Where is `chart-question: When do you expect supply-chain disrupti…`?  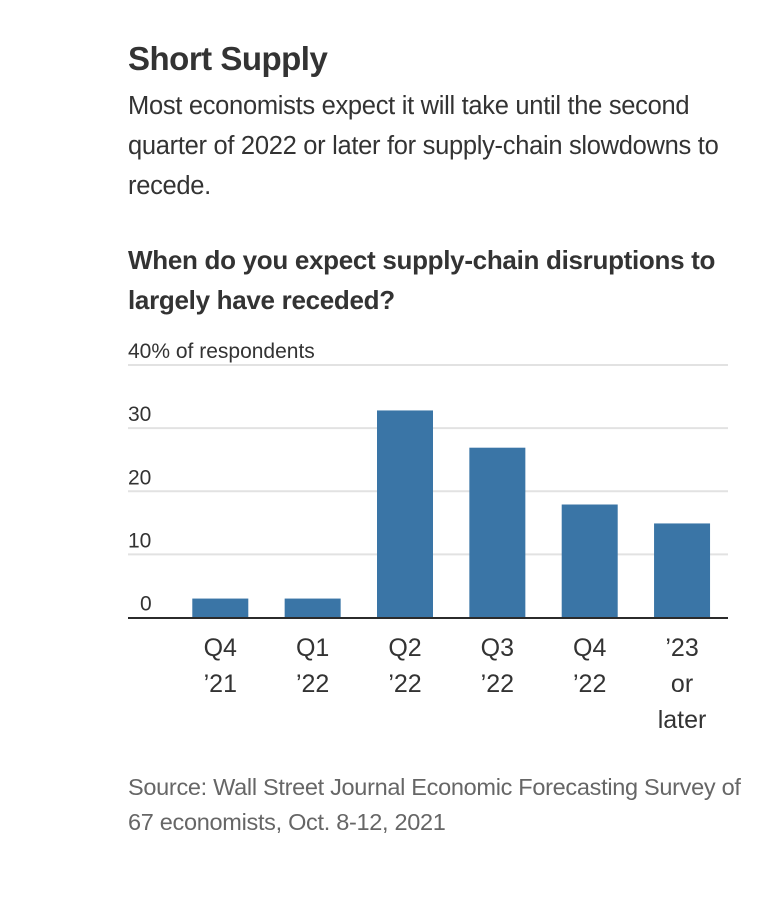 chart-question: When do you expect supply-chain disrupti… is located at coordinates (422, 280).